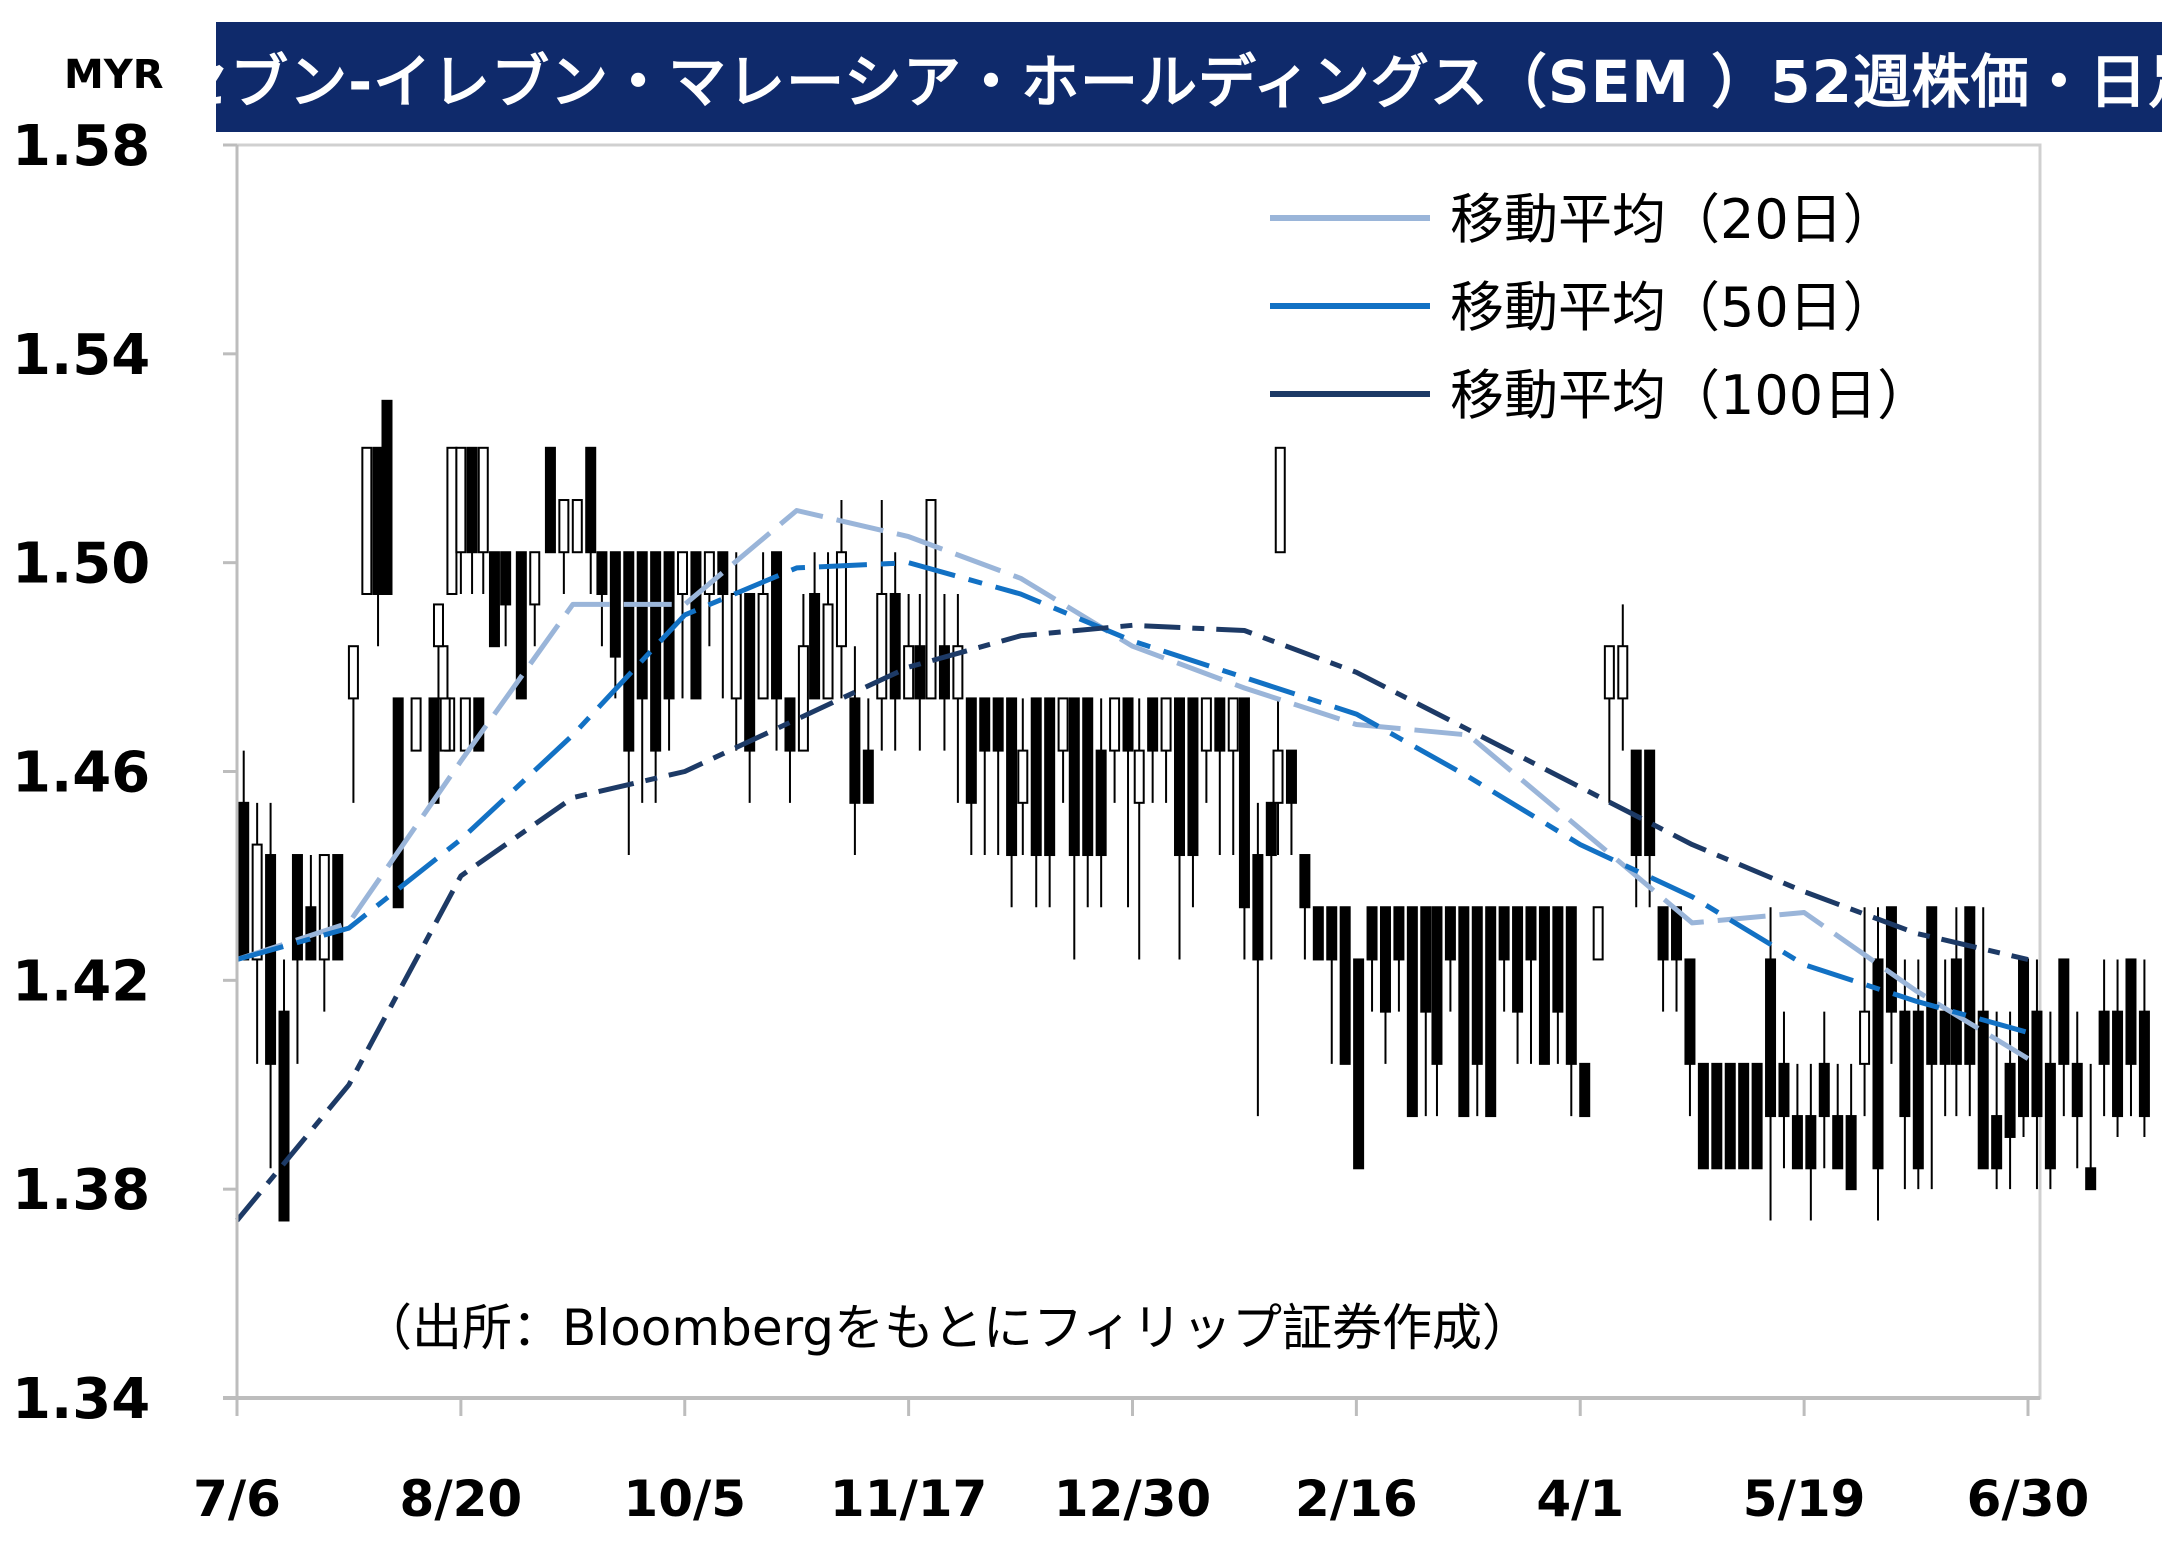 This screenshot has height=1541, width=2167. Describe the element at coordinates (1132, 1499) in the screenshot. I see `x-tick-label: 12/30` at that location.